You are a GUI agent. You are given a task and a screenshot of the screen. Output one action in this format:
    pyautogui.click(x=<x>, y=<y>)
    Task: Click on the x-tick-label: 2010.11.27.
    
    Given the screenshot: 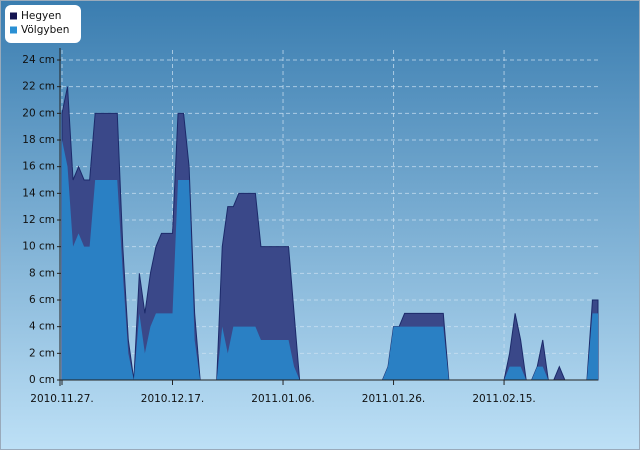 What is the action you would take?
    pyautogui.click(x=61, y=399)
    